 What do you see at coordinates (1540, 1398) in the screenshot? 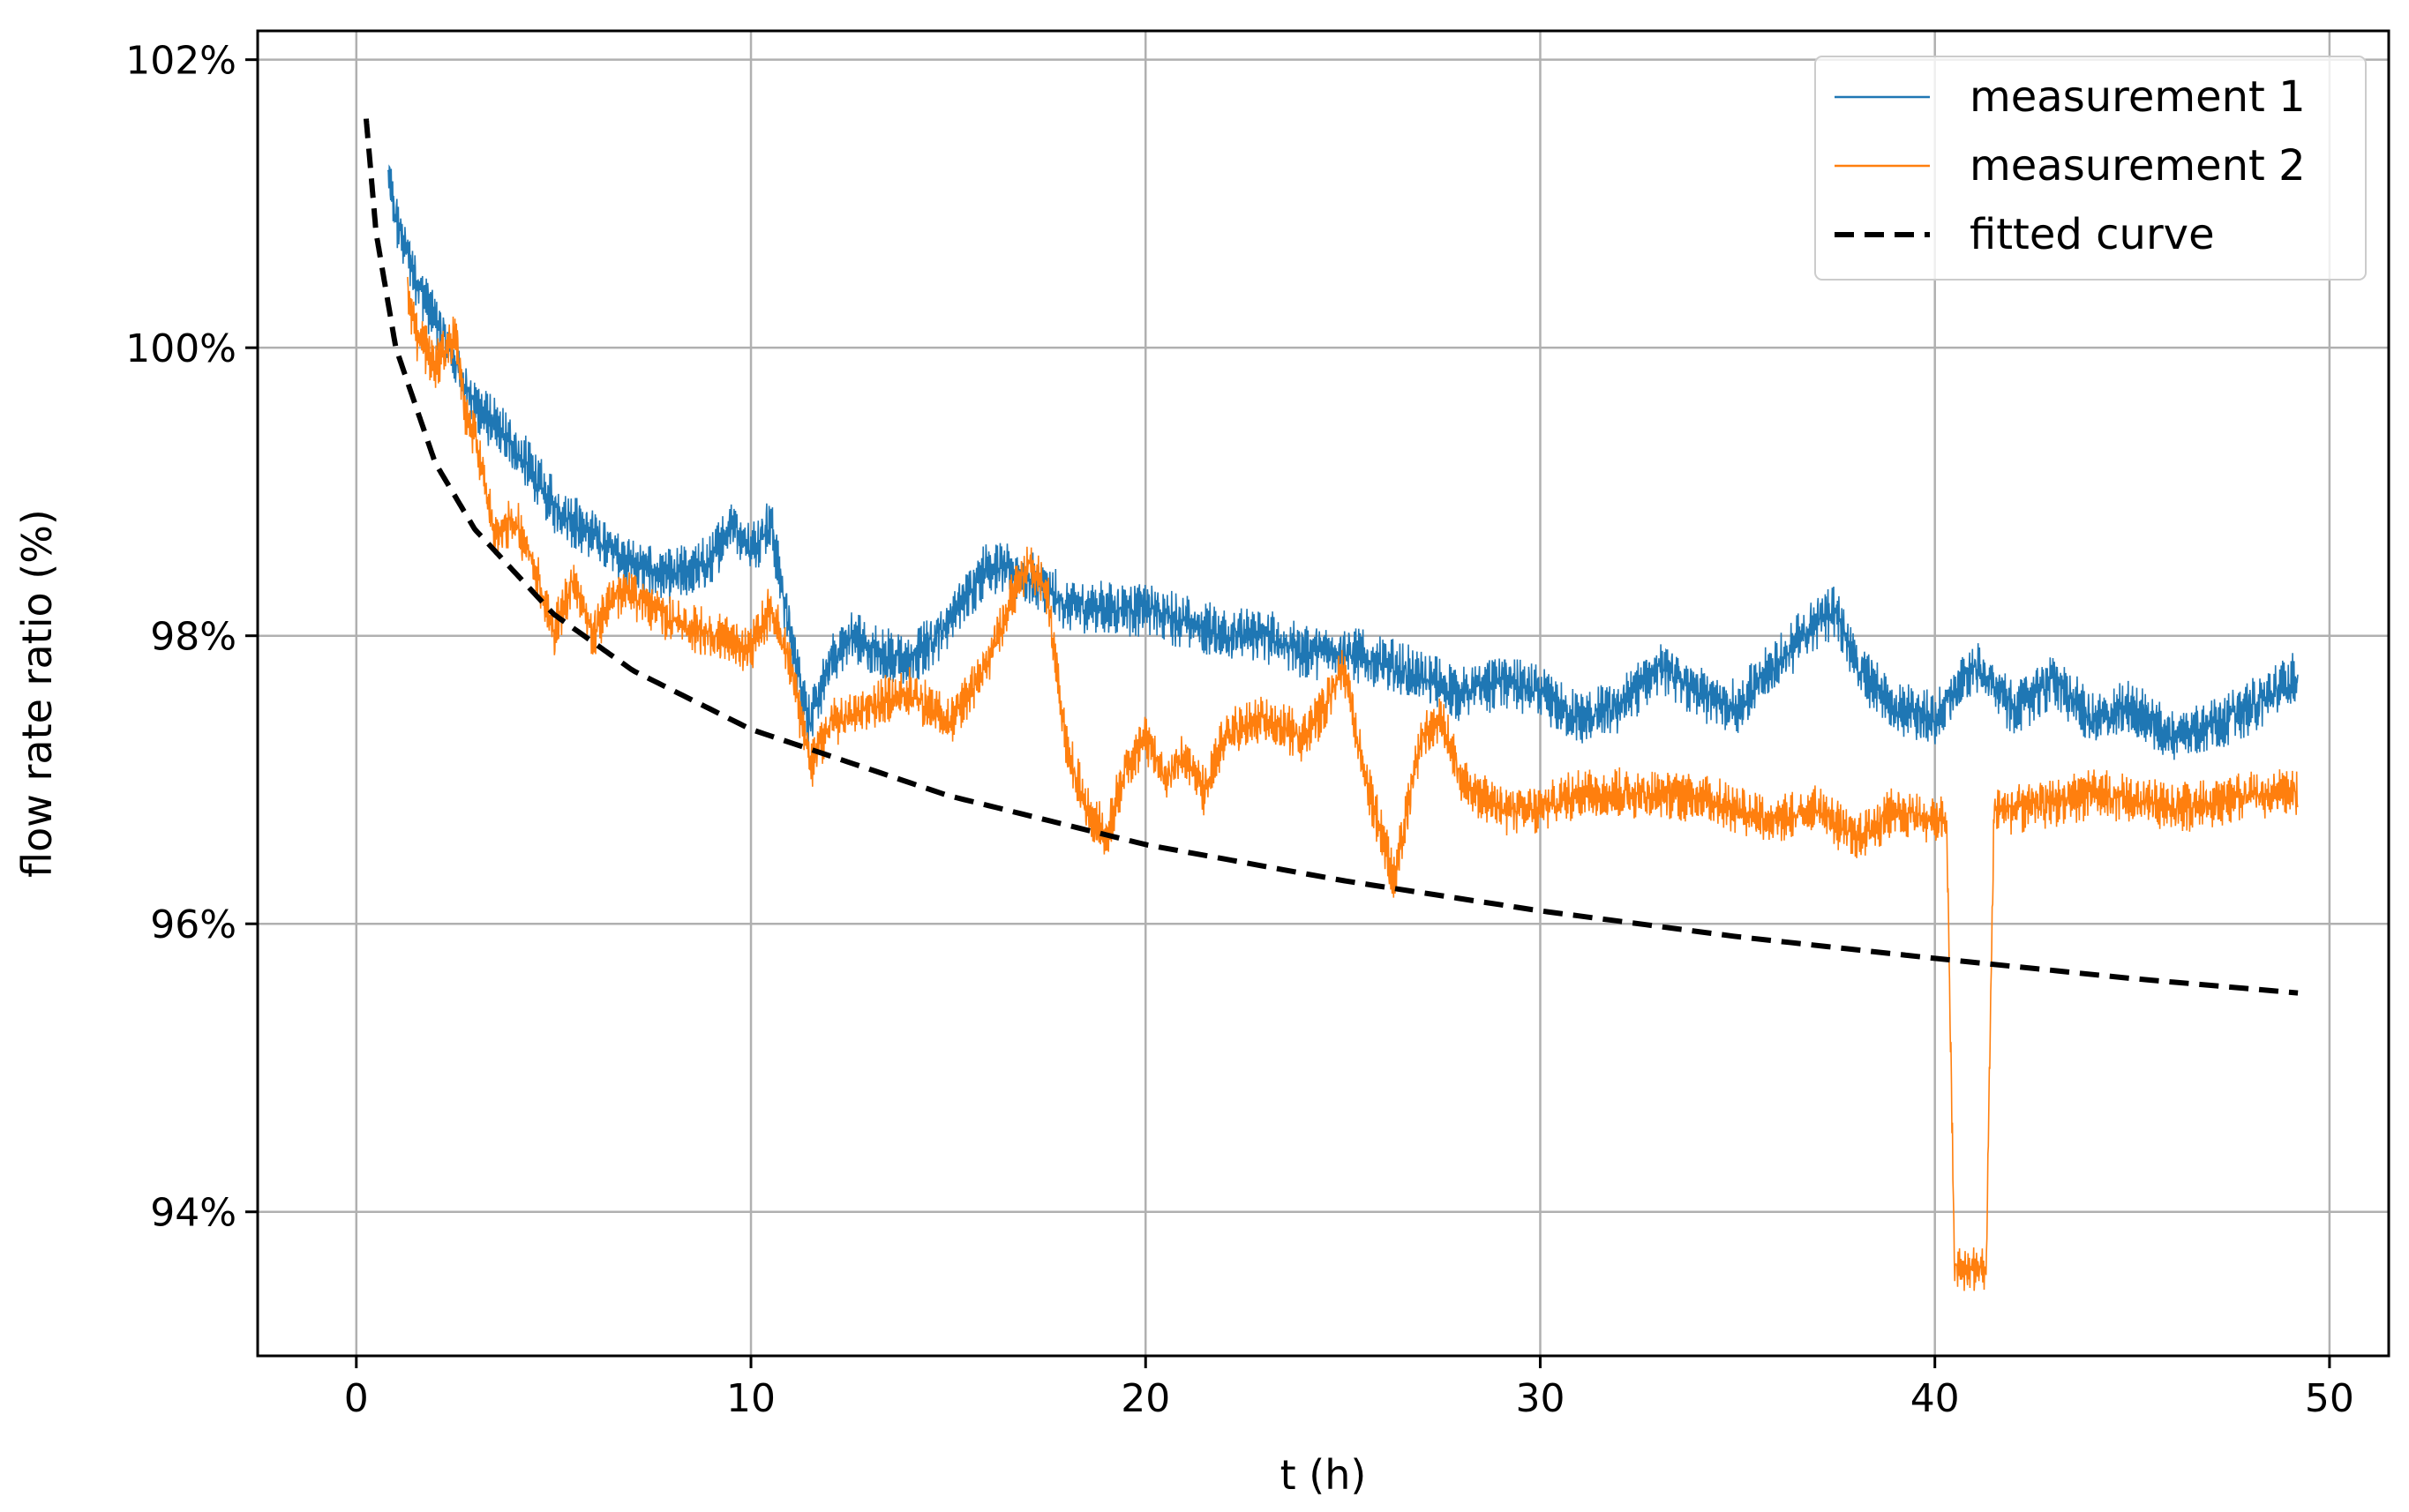
I see `x-tick-label: 30` at bounding box center [1540, 1398].